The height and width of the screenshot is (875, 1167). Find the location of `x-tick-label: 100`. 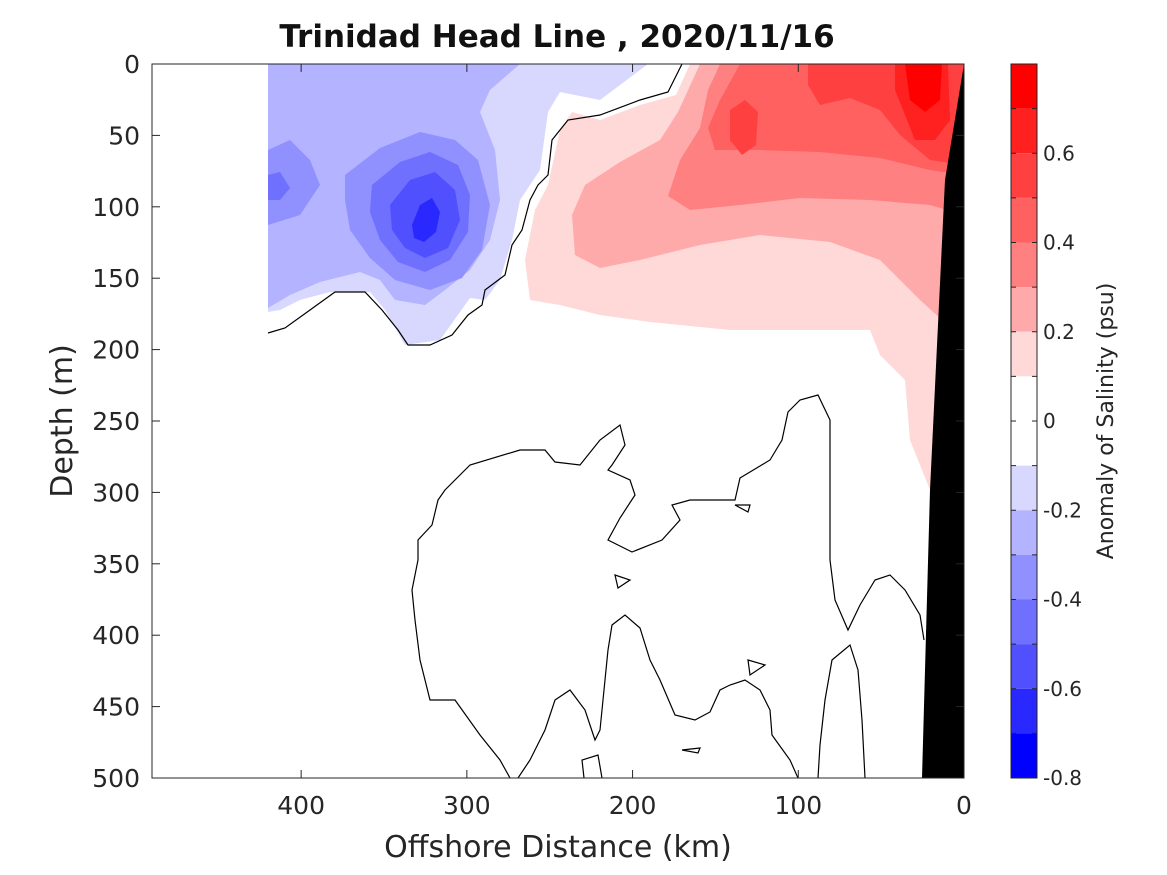

x-tick-label: 100 is located at coordinates (798, 805).